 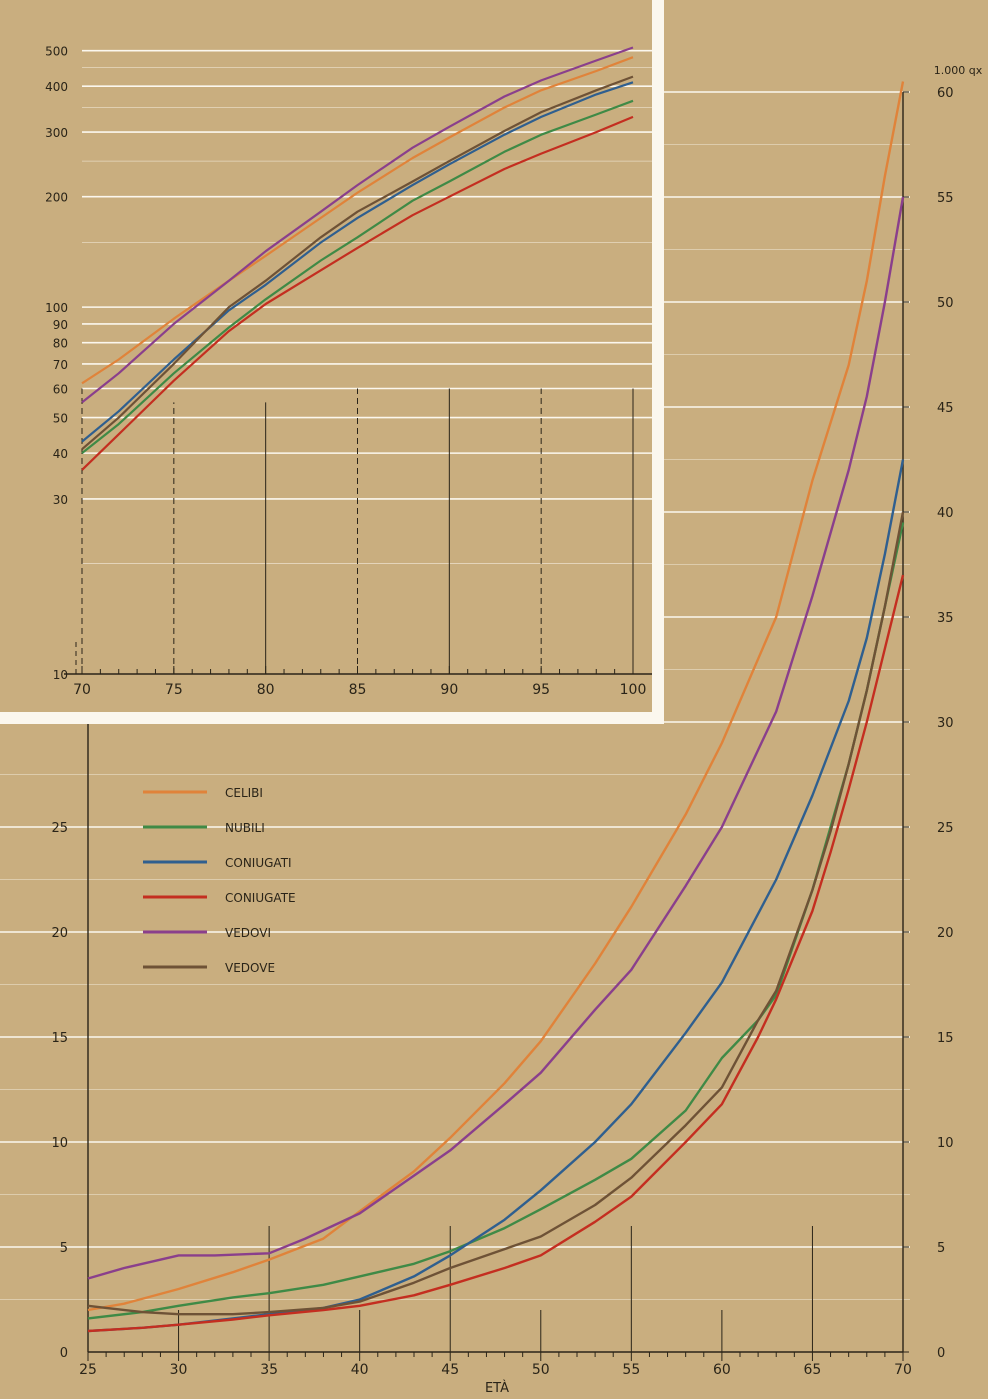 What do you see at coordinates (541, 690) in the screenshot?
I see `inset-x-tick-label: 95` at bounding box center [541, 690].